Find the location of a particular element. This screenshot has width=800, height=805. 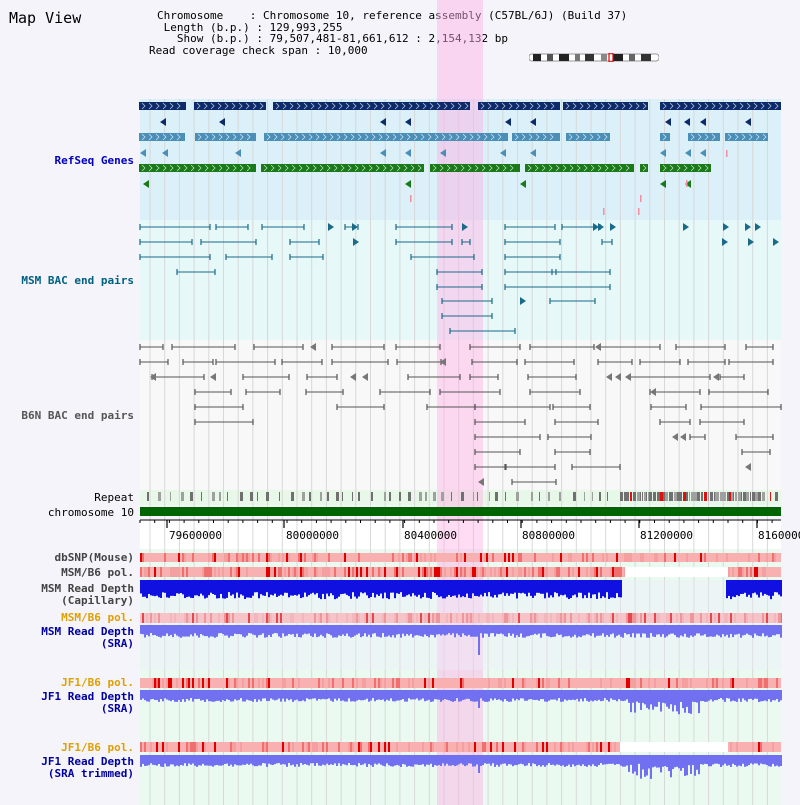

refseq-genes-label: RefSeq Genes is located at coordinates (94, 160).